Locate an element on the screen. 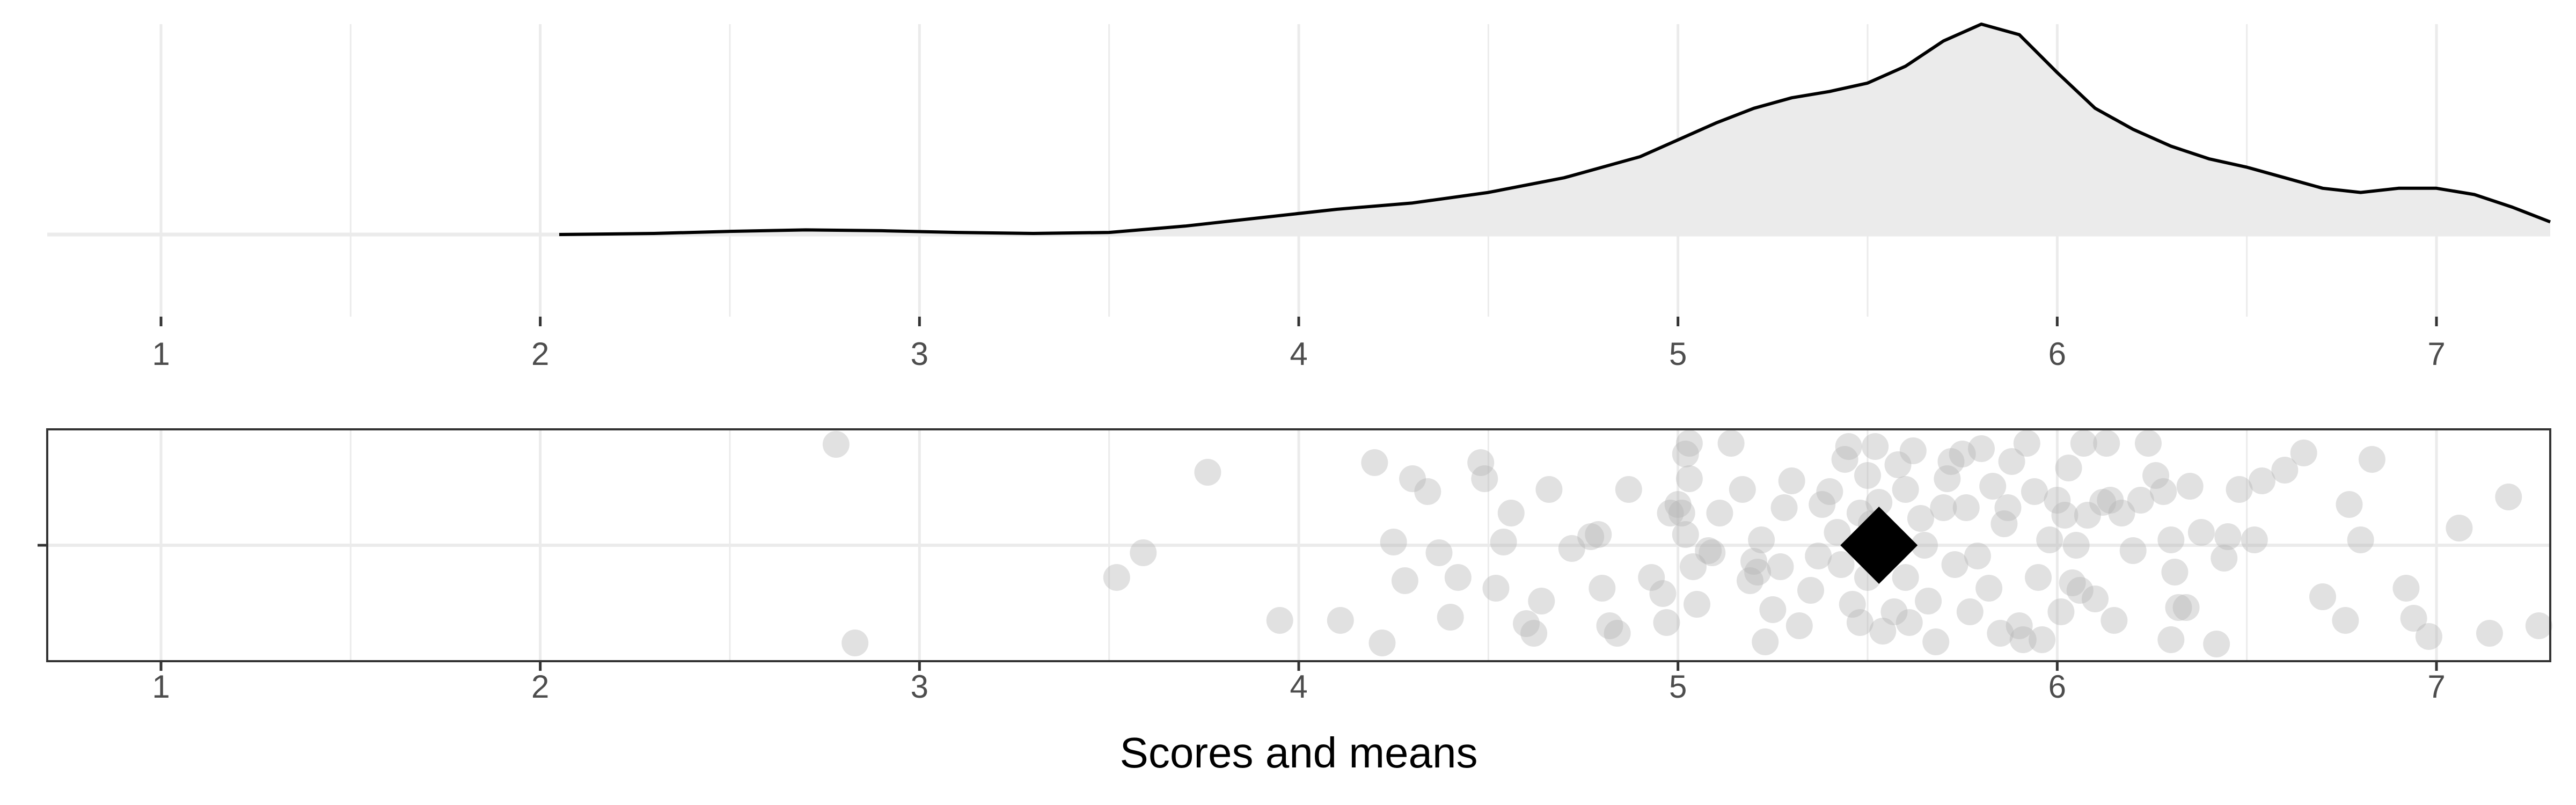 This screenshot has height=805, width=2576. mean-diamond is located at coordinates (1879, 545).